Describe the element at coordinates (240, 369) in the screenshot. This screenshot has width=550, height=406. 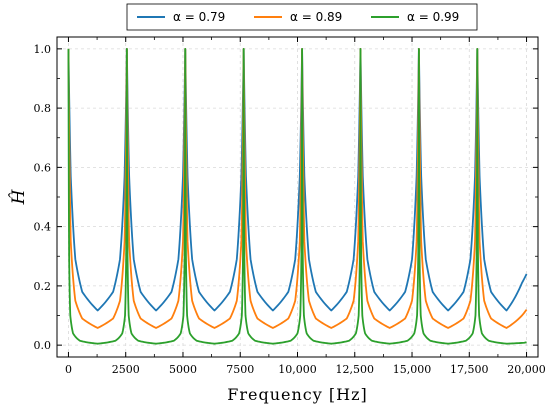
I see `x-tick-label-3: 7500` at that location.